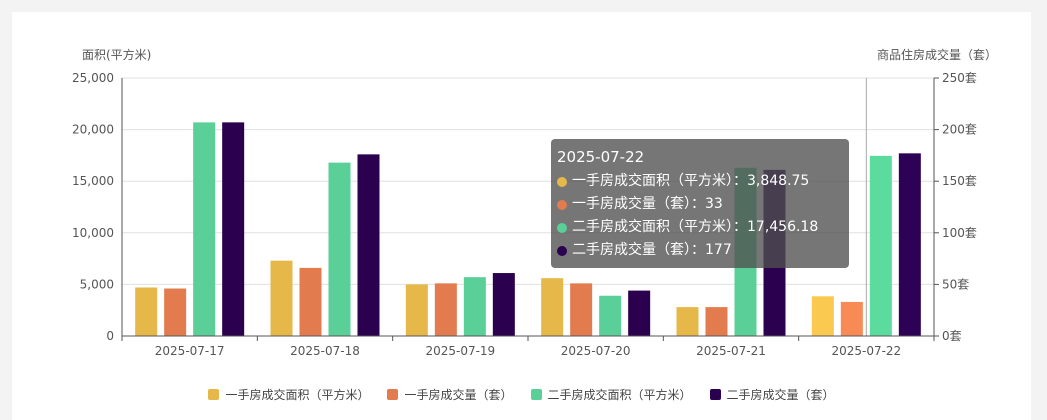 The height and width of the screenshot is (420, 1047). I want to click on x-tick-label: 2025-07-17, so click(190, 351).